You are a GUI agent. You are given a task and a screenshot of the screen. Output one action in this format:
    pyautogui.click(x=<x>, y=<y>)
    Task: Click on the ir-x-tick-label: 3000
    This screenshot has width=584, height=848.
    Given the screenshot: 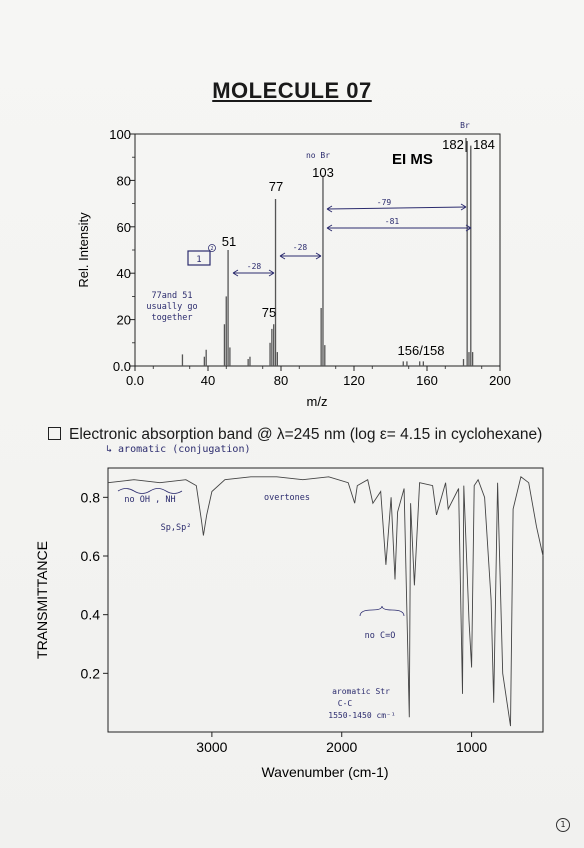 What is the action you would take?
    pyautogui.click(x=211, y=747)
    